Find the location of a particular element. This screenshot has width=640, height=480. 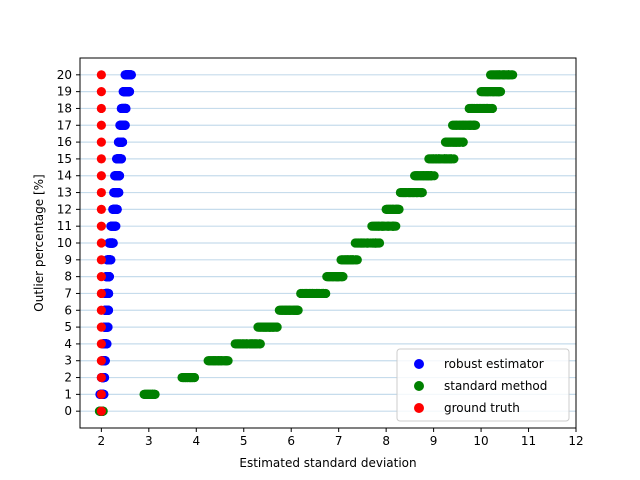

y-tick-label-13: 13 is located at coordinates (64, 193).